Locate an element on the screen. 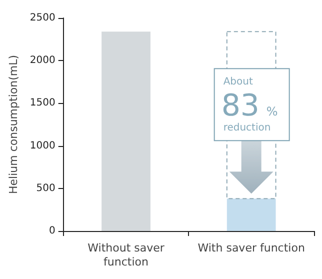  y-tick-label: 500 is located at coordinates (46, 188).